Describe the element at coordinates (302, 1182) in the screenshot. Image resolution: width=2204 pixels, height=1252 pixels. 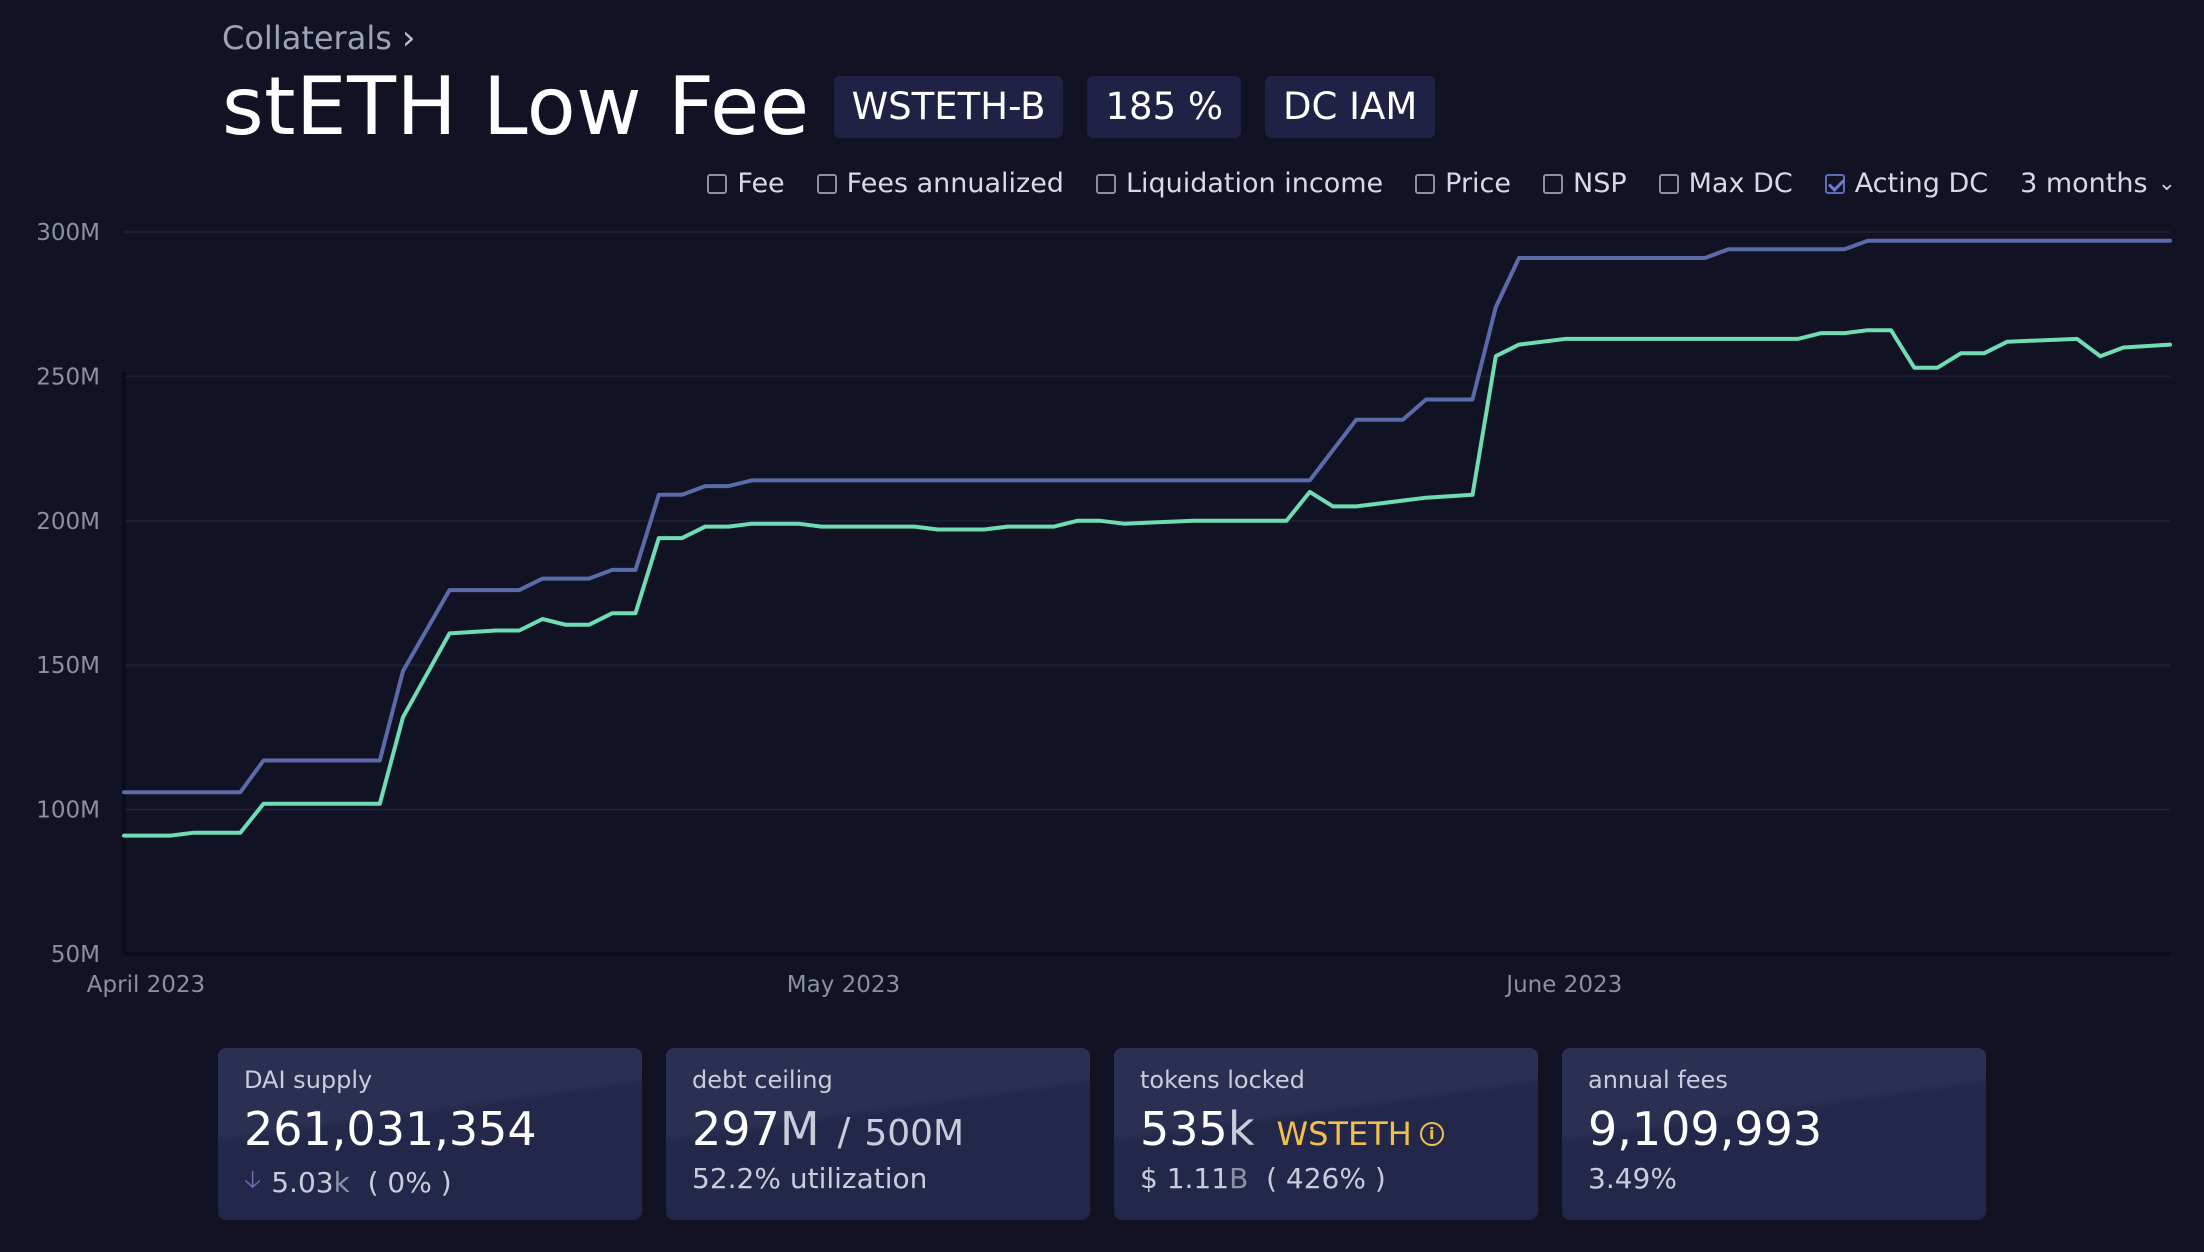
I see `change-value: 5.03` at that location.